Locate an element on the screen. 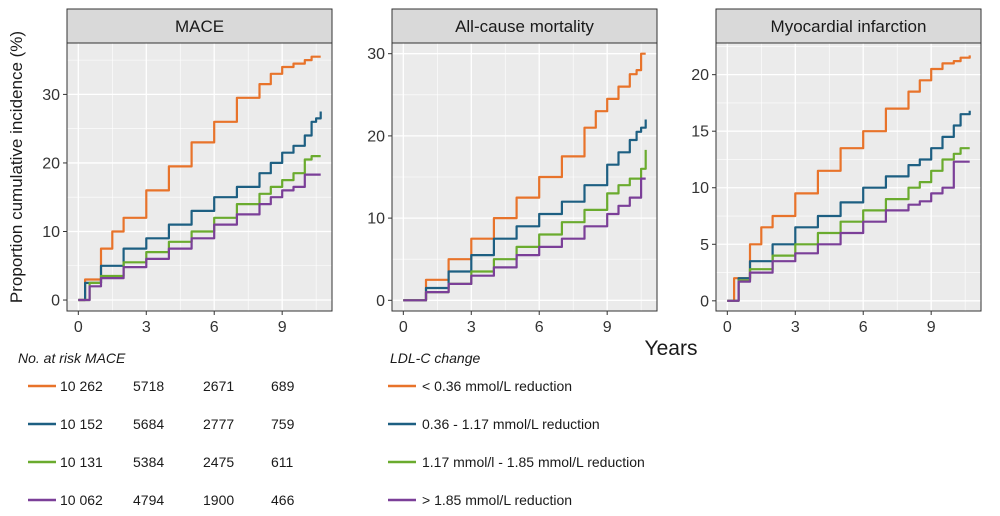  y-tick-label: 5 is located at coordinates (704, 245).